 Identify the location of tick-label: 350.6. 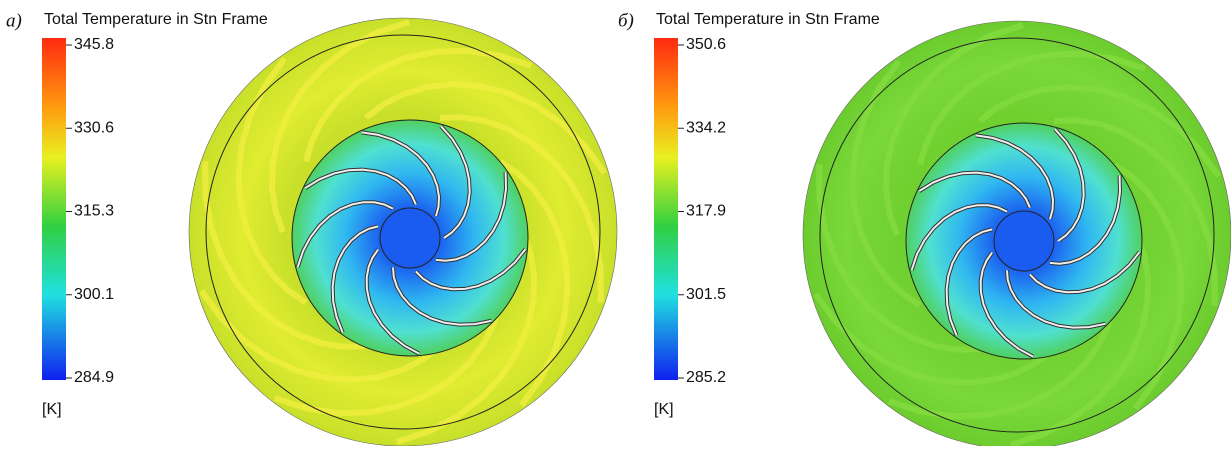
(706, 44).